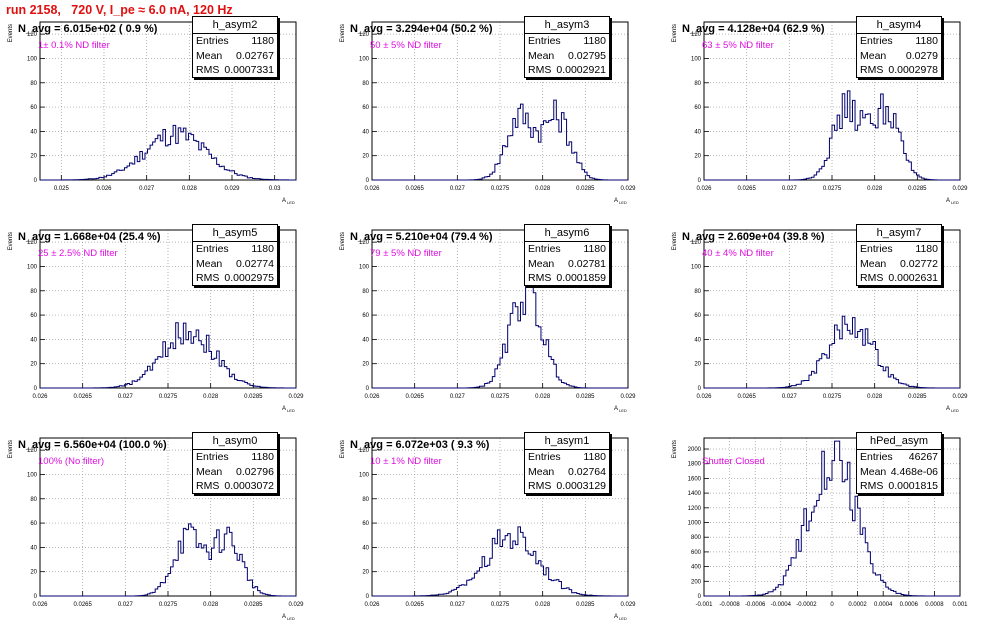  I want to click on n-avg-label: N_avg = 6.015e+02 ( 0.9 %), so click(88, 29).